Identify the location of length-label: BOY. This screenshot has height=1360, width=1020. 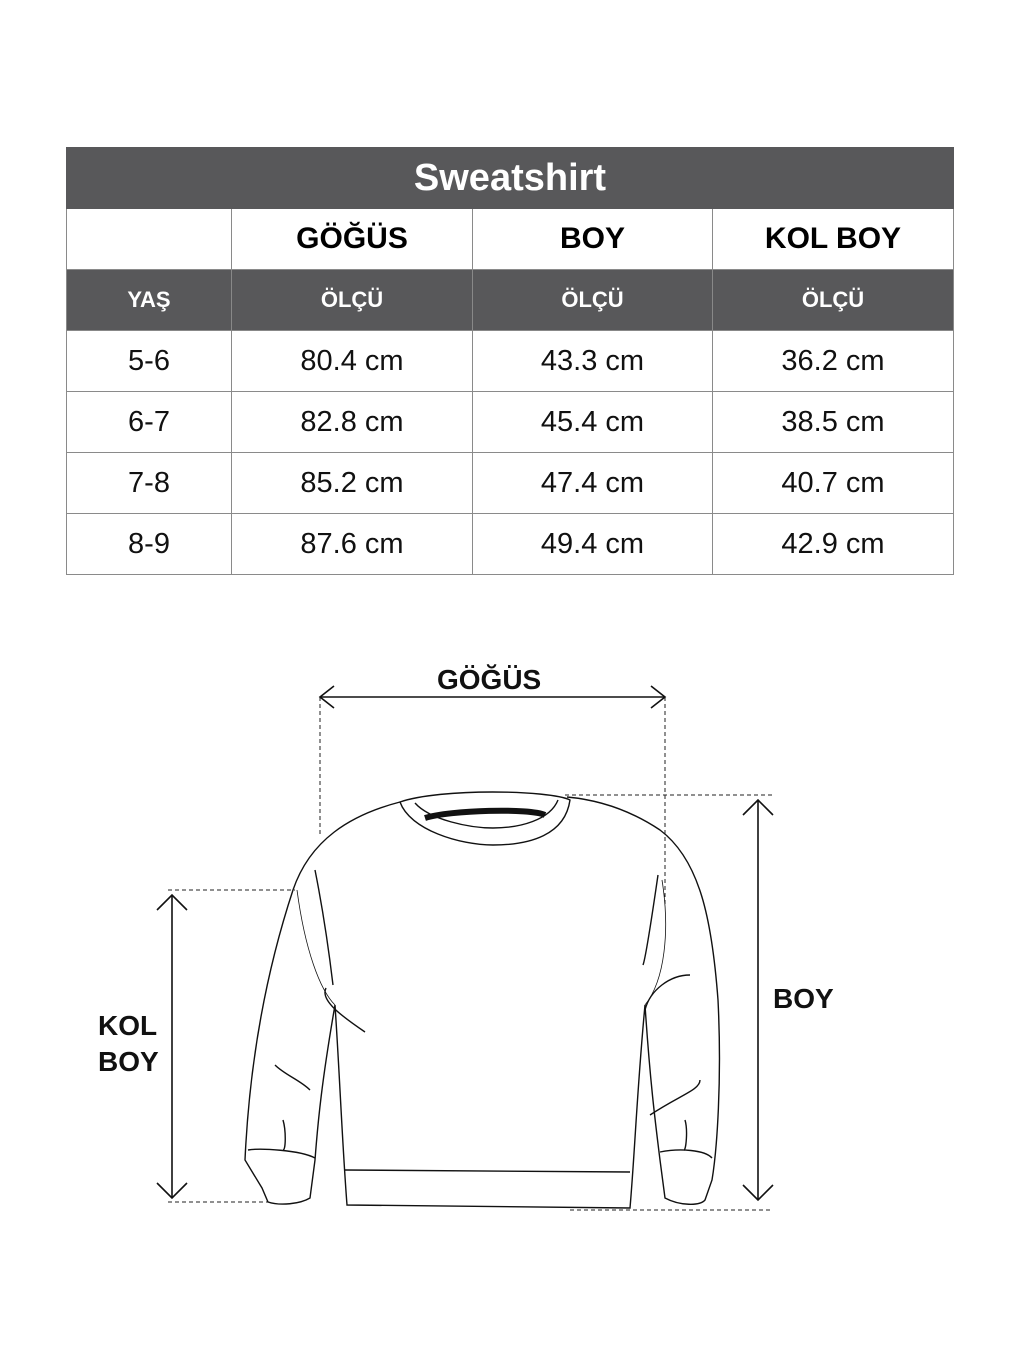
(803, 998).